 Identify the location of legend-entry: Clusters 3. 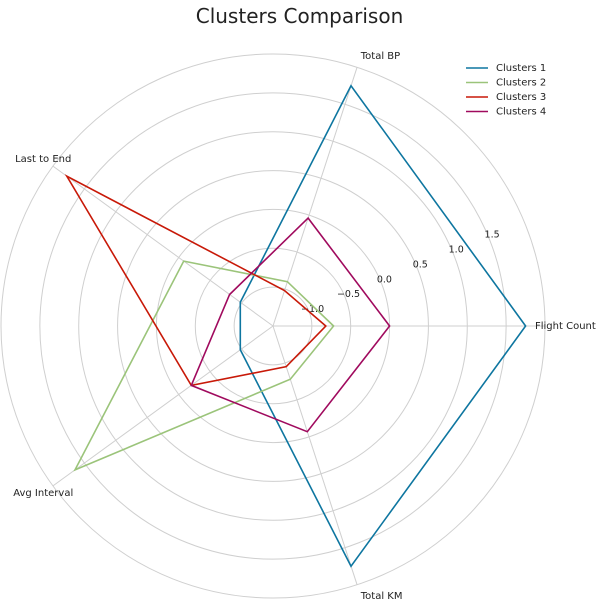
(521, 97).